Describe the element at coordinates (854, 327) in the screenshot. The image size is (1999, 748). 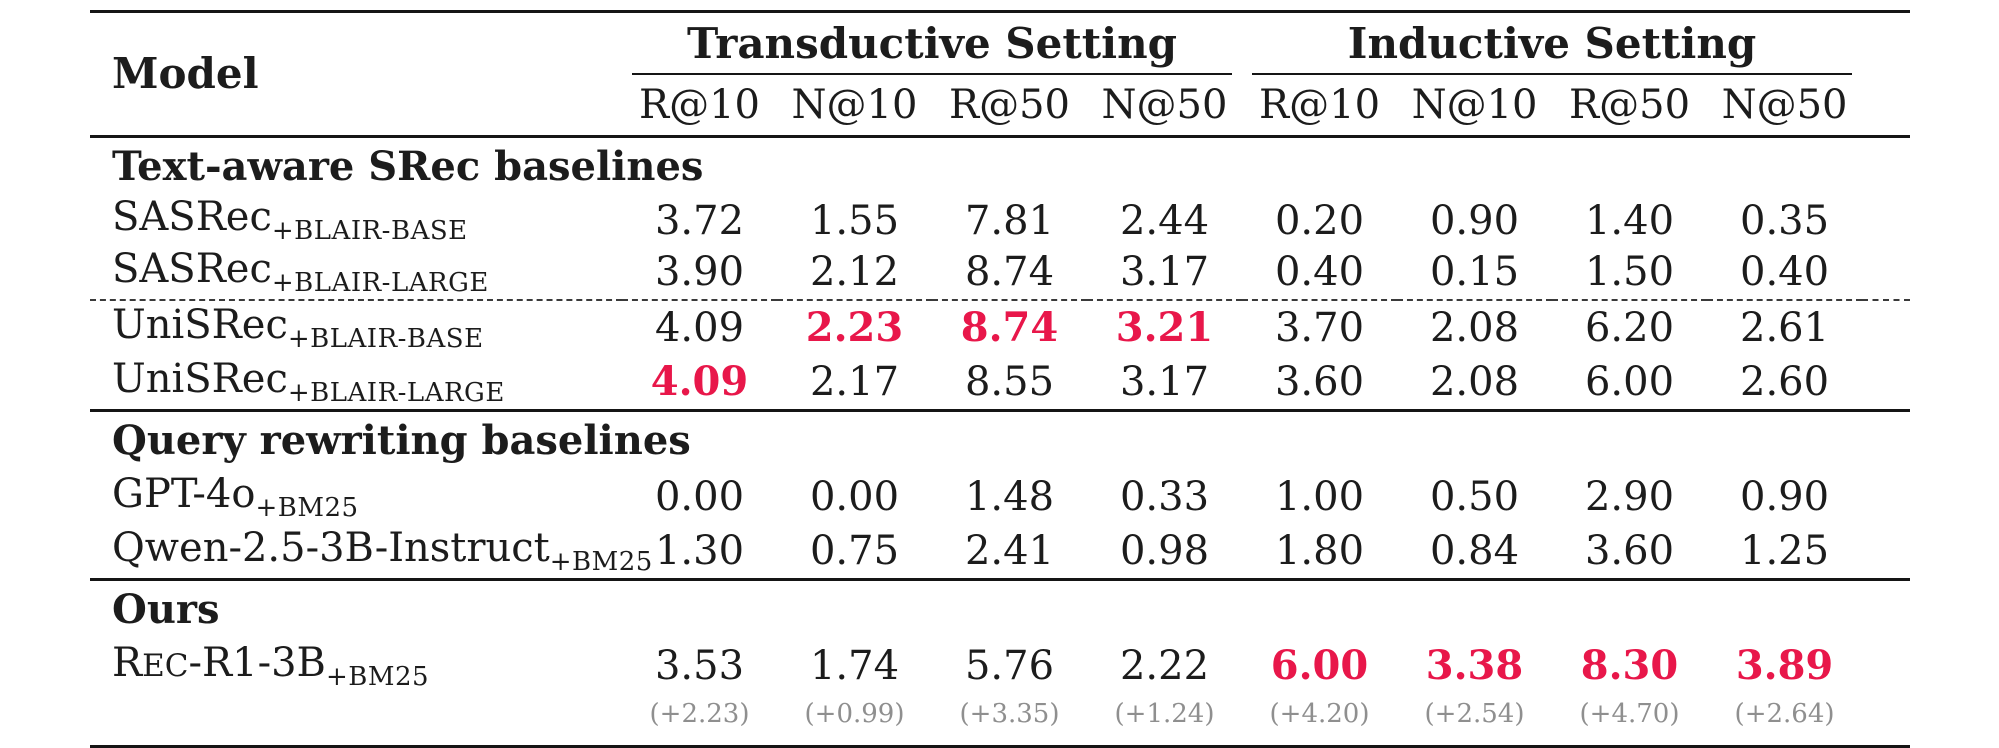
I see `metric-value-cell-best: 2.23` at that location.